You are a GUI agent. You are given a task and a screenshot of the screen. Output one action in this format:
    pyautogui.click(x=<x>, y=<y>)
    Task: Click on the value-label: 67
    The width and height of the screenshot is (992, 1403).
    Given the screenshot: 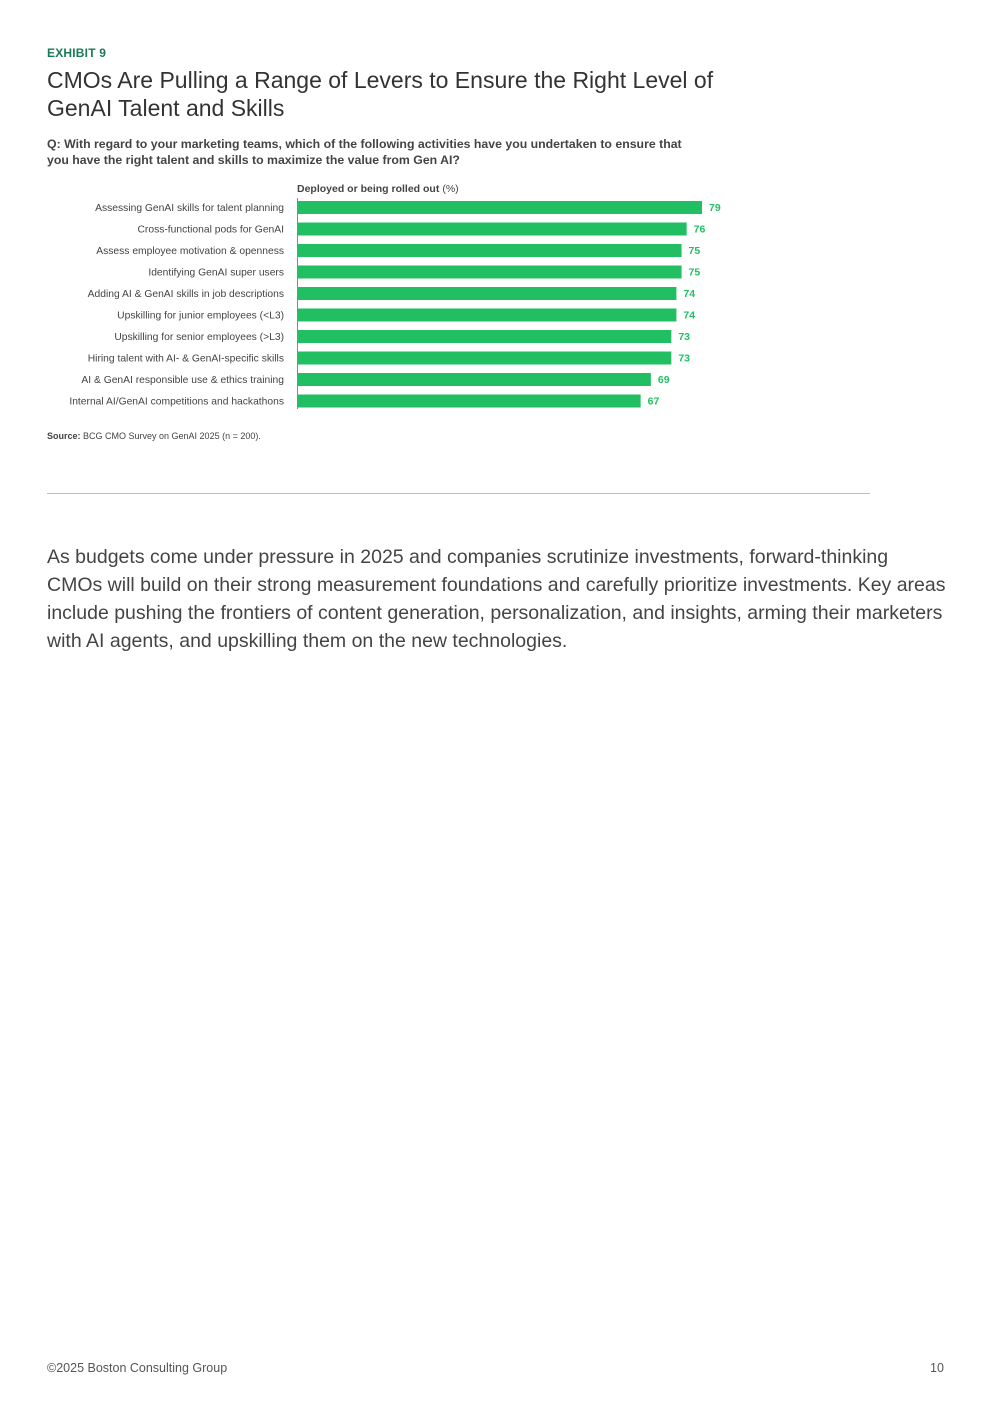 What is the action you would take?
    pyautogui.click(x=654, y=402)
    